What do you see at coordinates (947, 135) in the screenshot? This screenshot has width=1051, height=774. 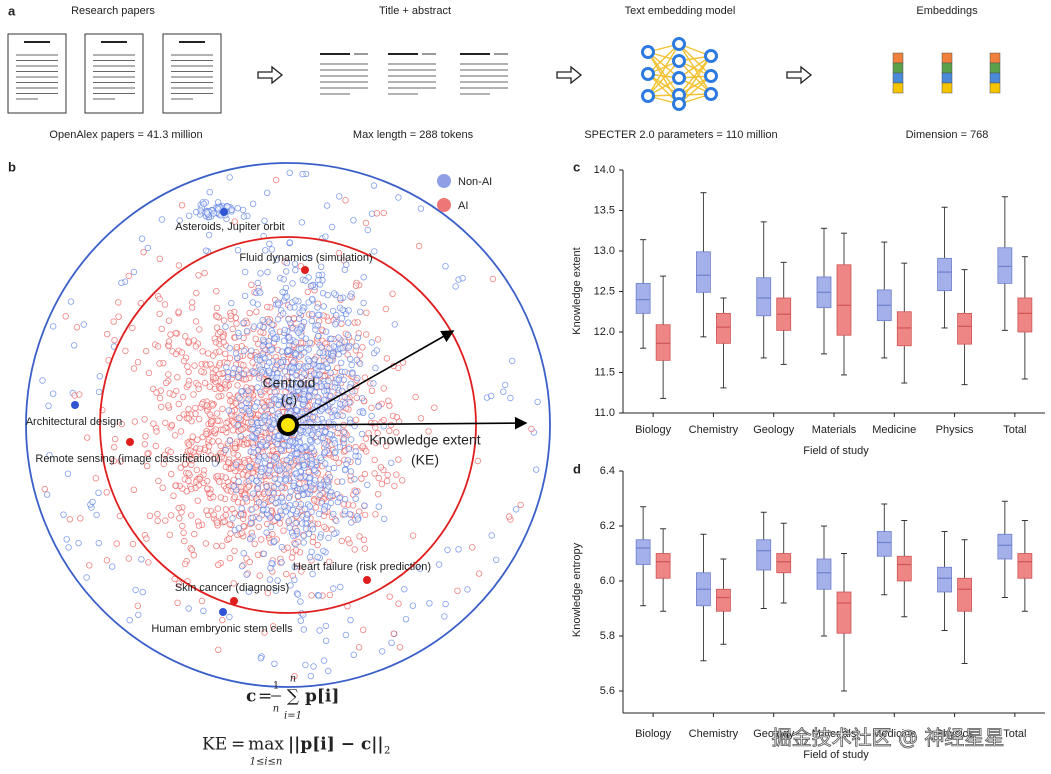 I see `step-caption: Dimension = 768` at bounding box center [947, 135].